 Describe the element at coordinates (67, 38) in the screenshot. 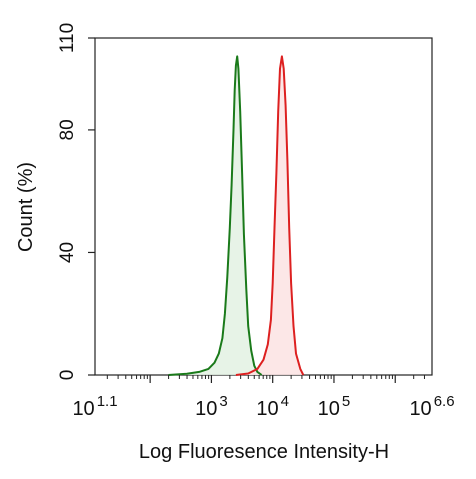

I see `y-tick-label: 110` at that location.